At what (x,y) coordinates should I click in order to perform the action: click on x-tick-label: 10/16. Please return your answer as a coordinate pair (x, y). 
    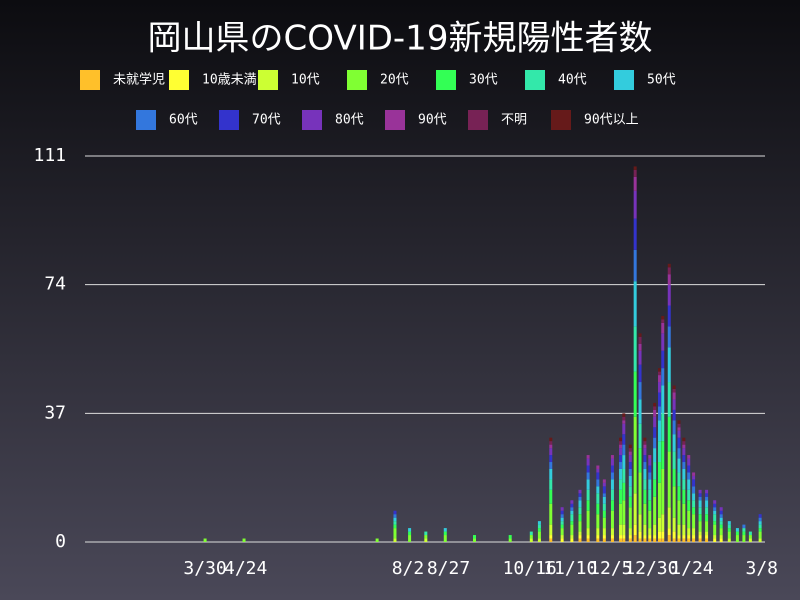
    Looking at the image, I should click on (530, 568).